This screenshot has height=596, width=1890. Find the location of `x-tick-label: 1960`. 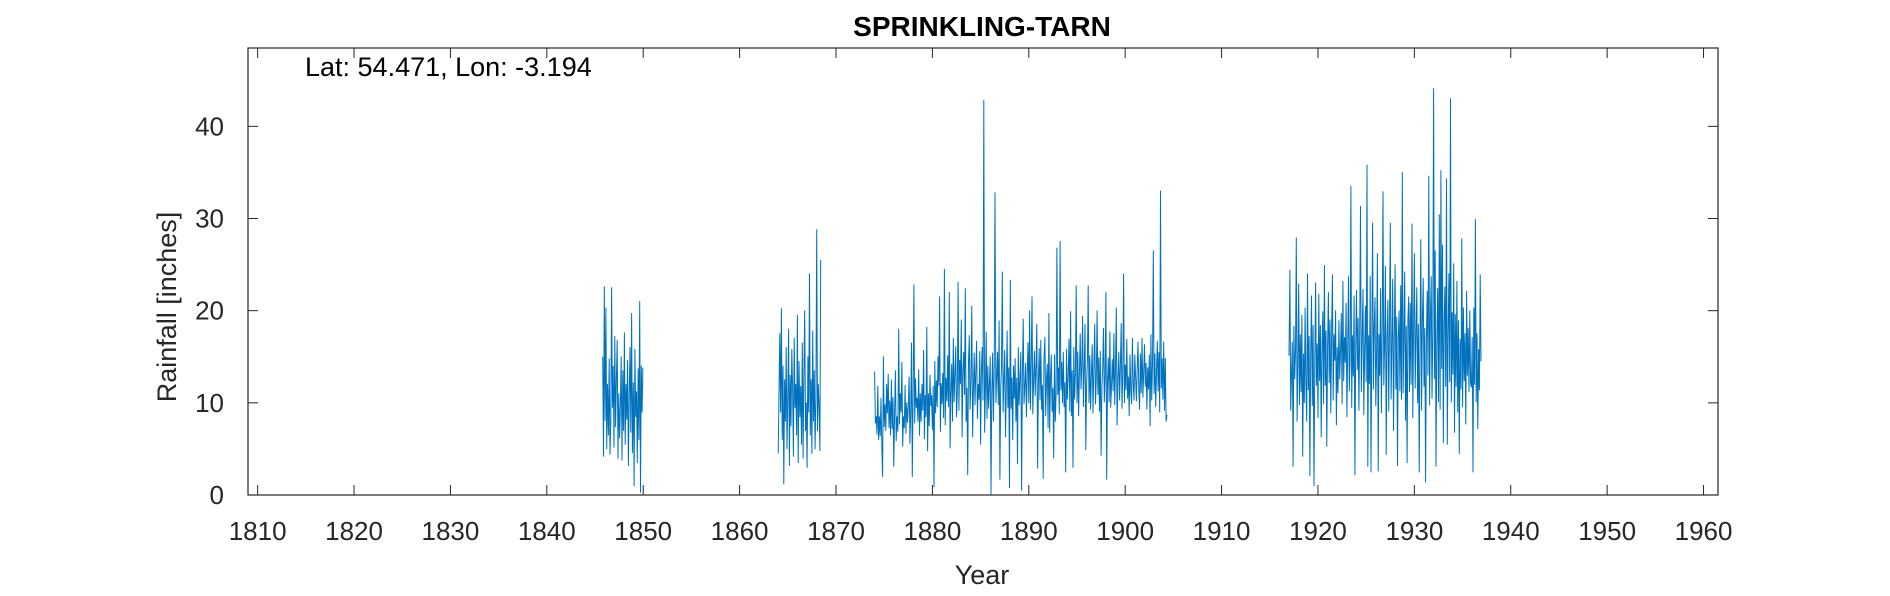

x-tick-label: 1960 is located at coordinates (1704, 531).